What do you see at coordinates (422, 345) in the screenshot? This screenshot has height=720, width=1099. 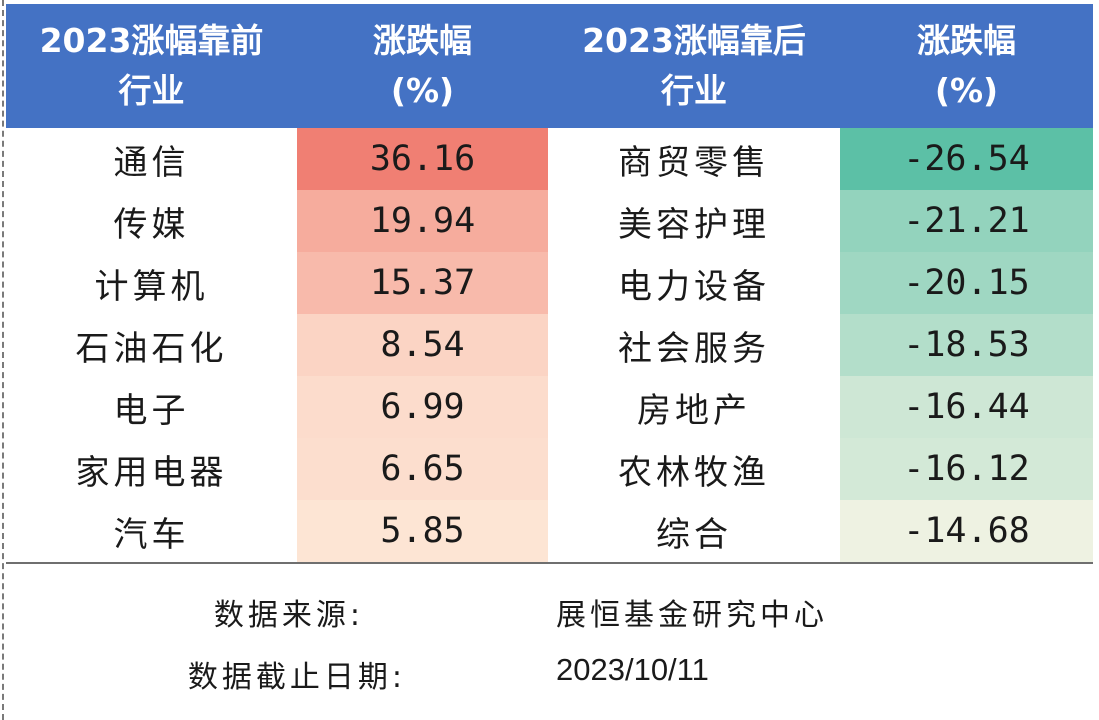 I see `top-industry-change: 8.54` at bounding box center [422, 345].